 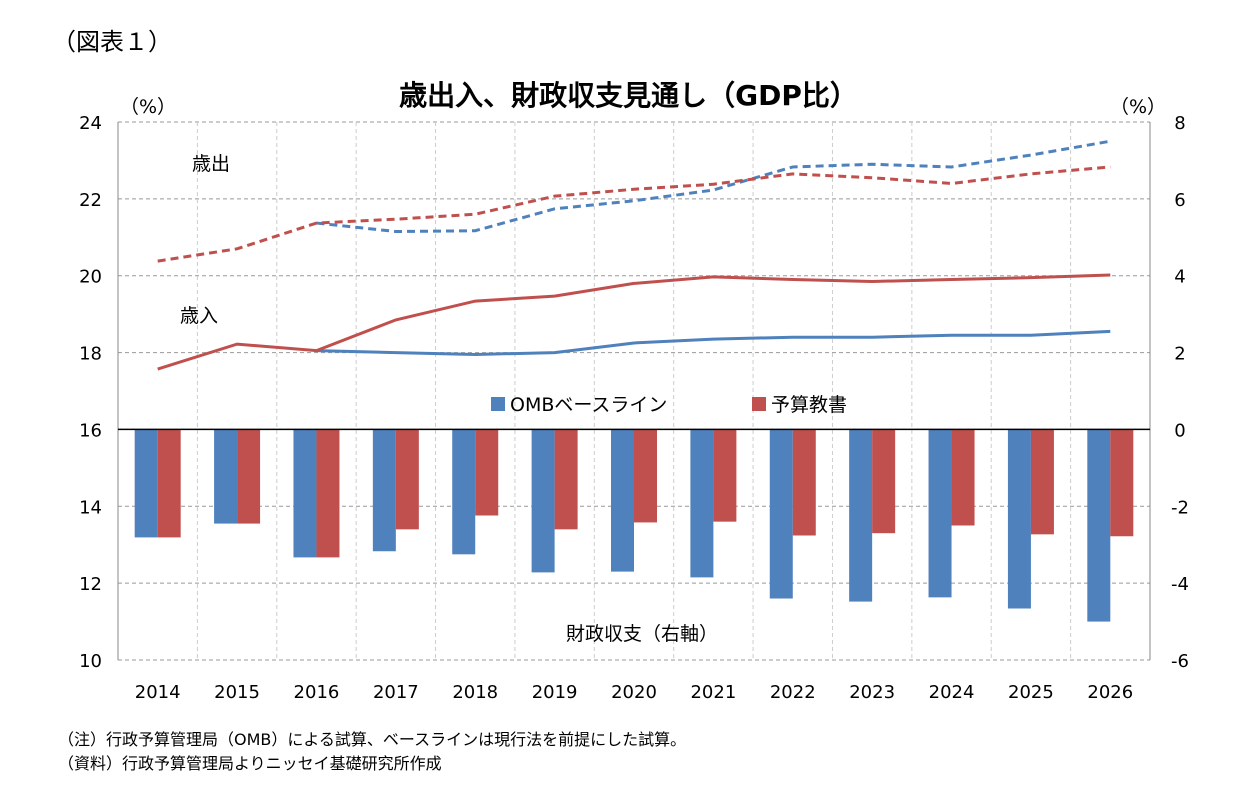 What do you see at coordinates (250, 763) in the screenshot?
I see `source-text: （資料）行政予算管理局よりニッセイ基礎研究所作成` at bounding box center [250, 763].